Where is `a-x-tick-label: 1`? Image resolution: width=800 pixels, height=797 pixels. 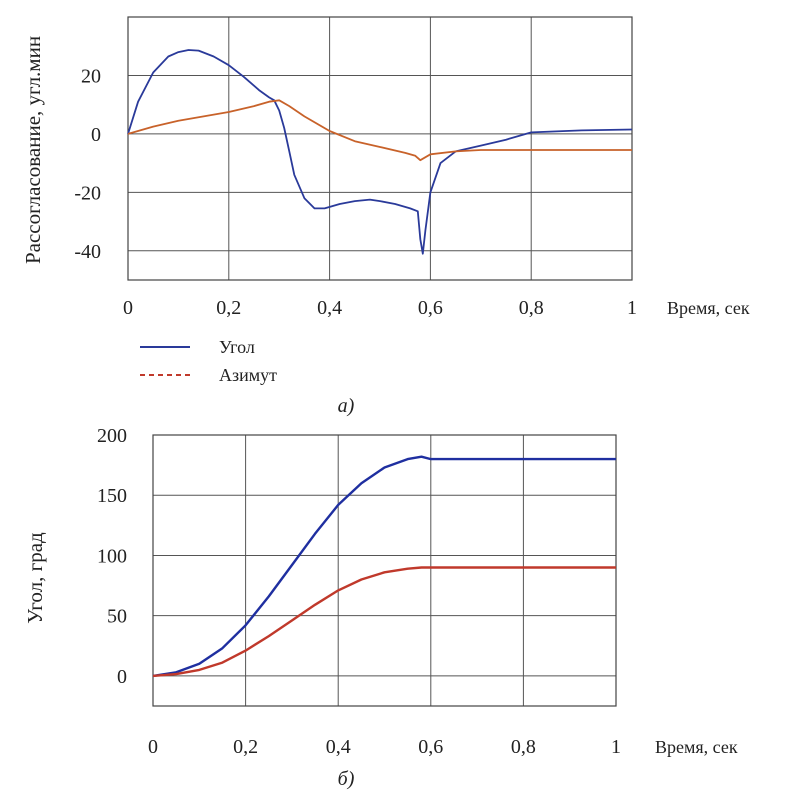
a-x-tick-label: 1 is located at coordinates (632, 308).